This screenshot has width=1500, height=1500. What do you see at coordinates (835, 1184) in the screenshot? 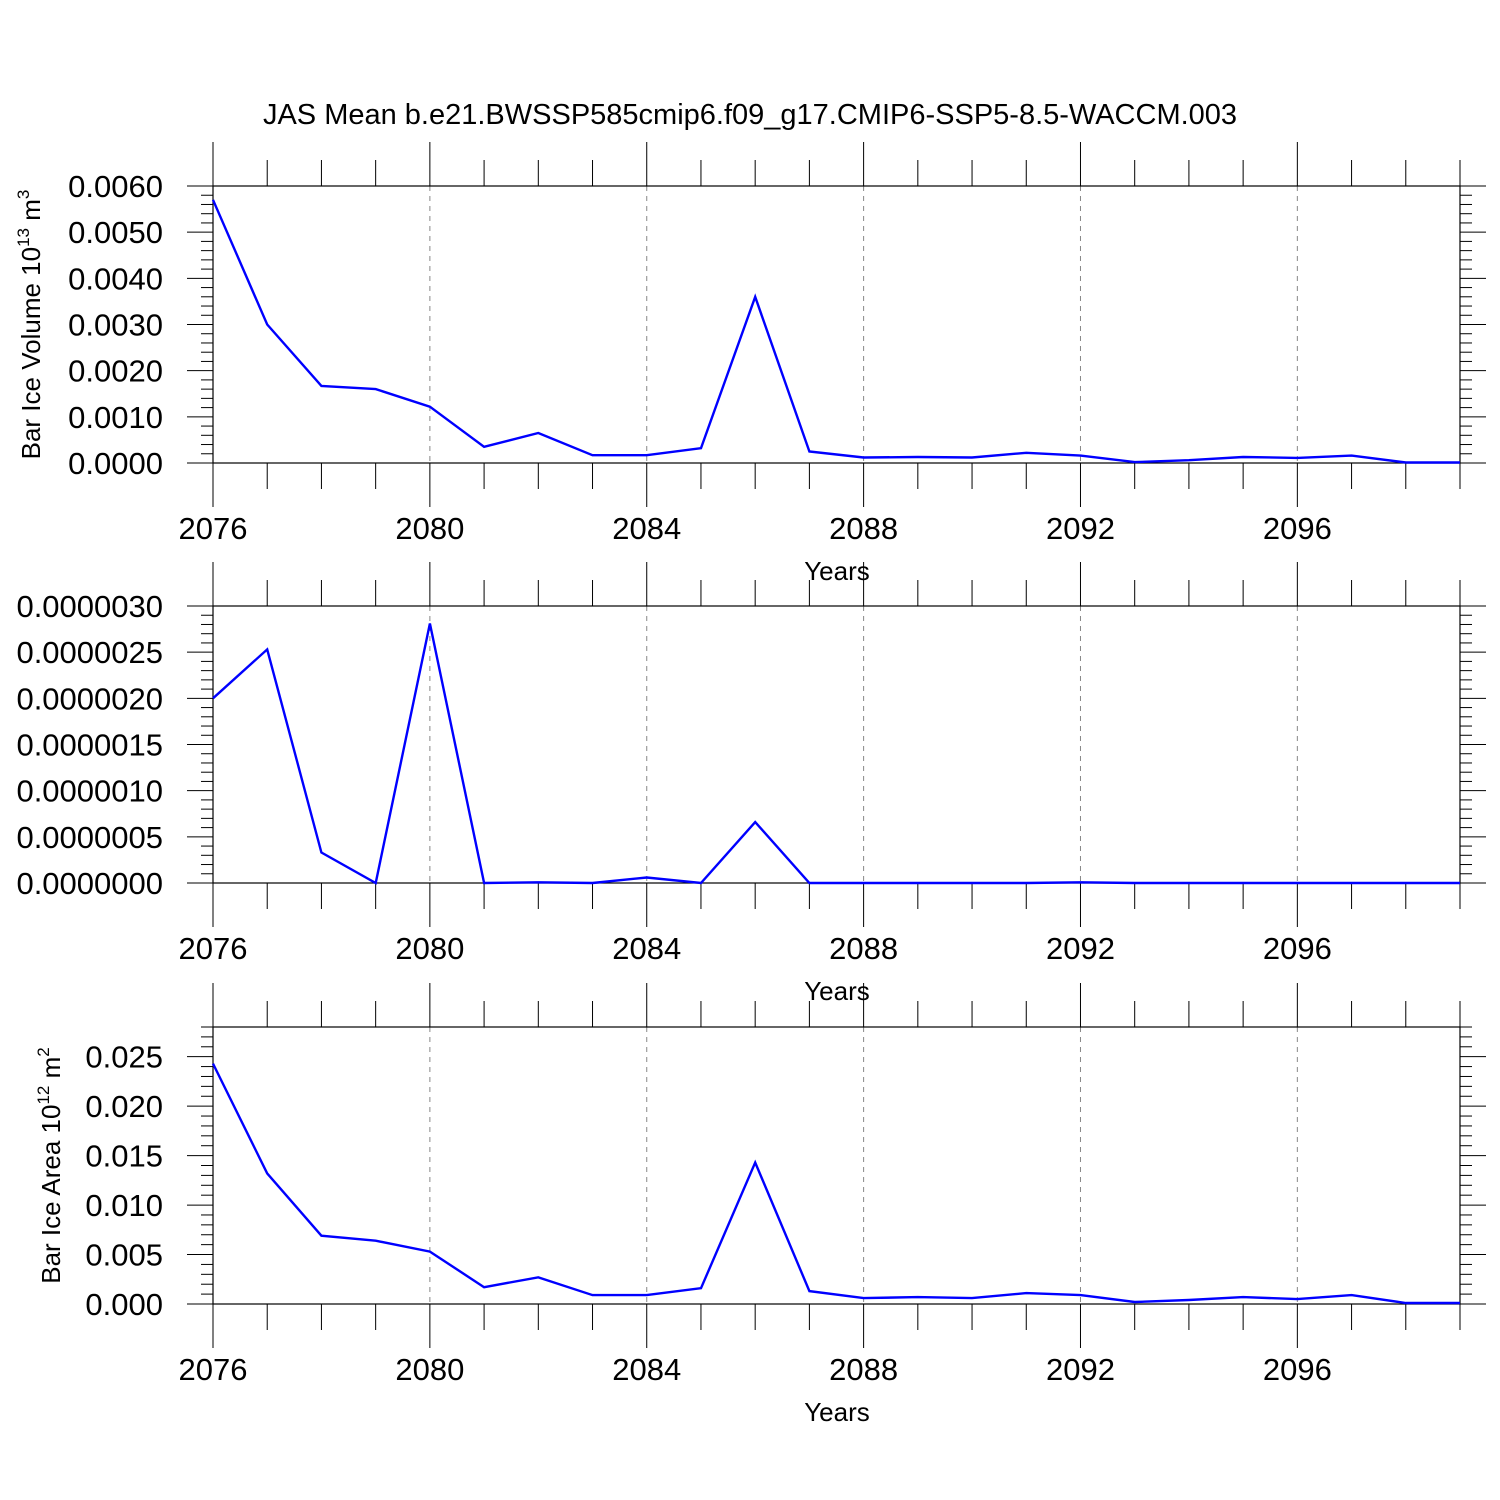
I see `series-line-area` at bounding box center [835, 1184].